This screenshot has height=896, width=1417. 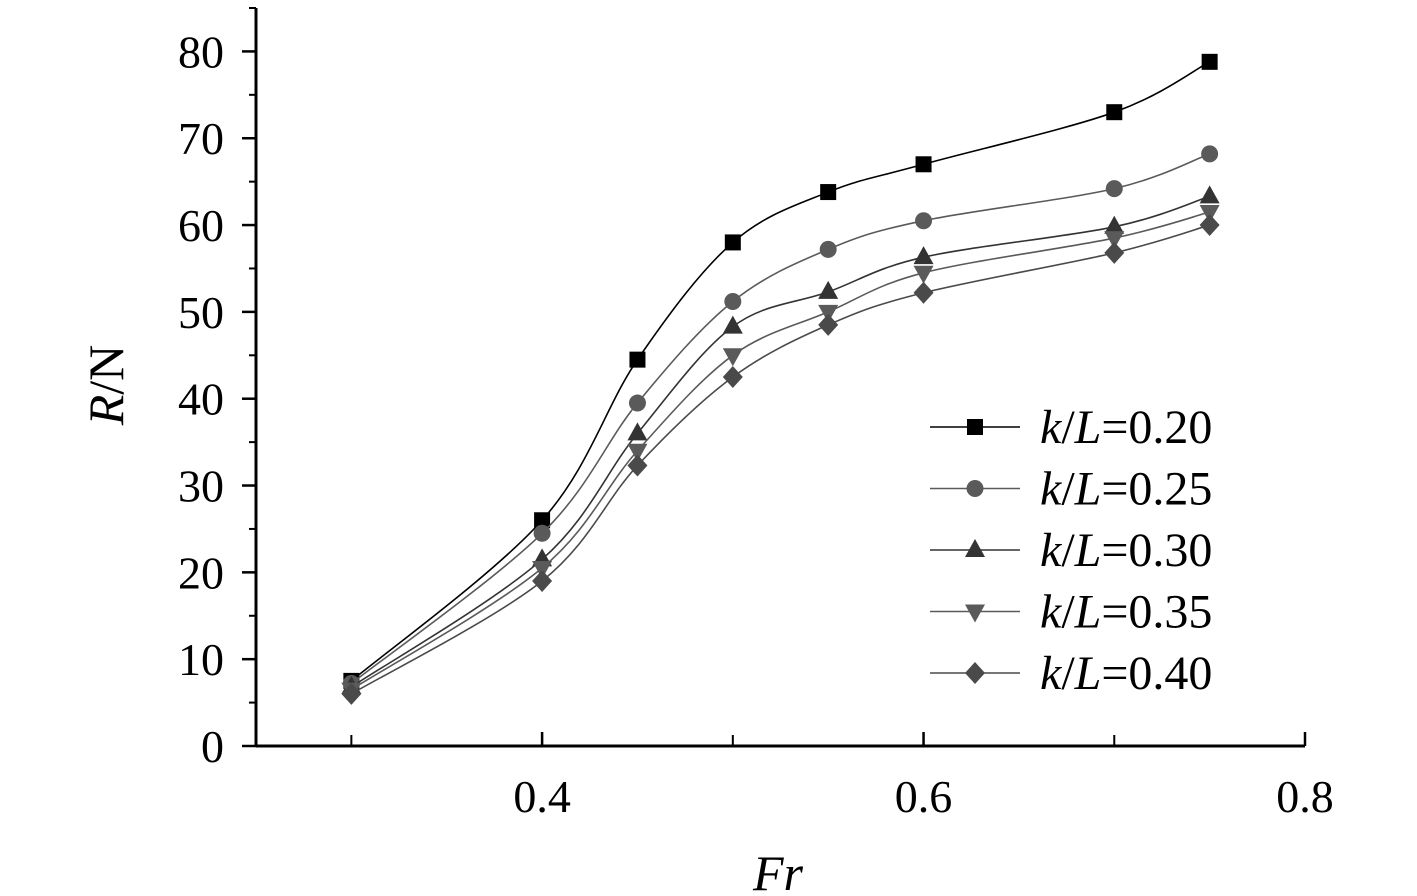 I want to click on x-tick-label: 0.4, so click(x=542, y=796).